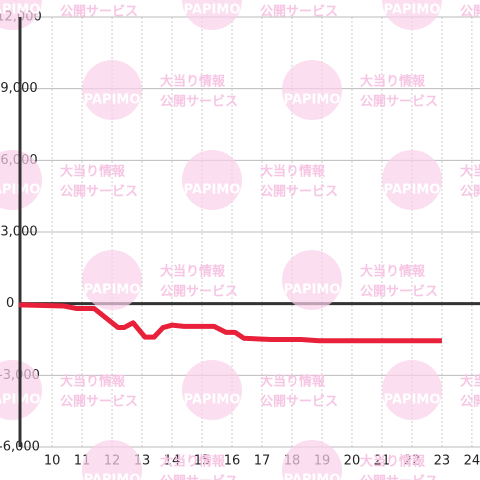  I want to click on x-tick-label: 20, so click(352, 461).